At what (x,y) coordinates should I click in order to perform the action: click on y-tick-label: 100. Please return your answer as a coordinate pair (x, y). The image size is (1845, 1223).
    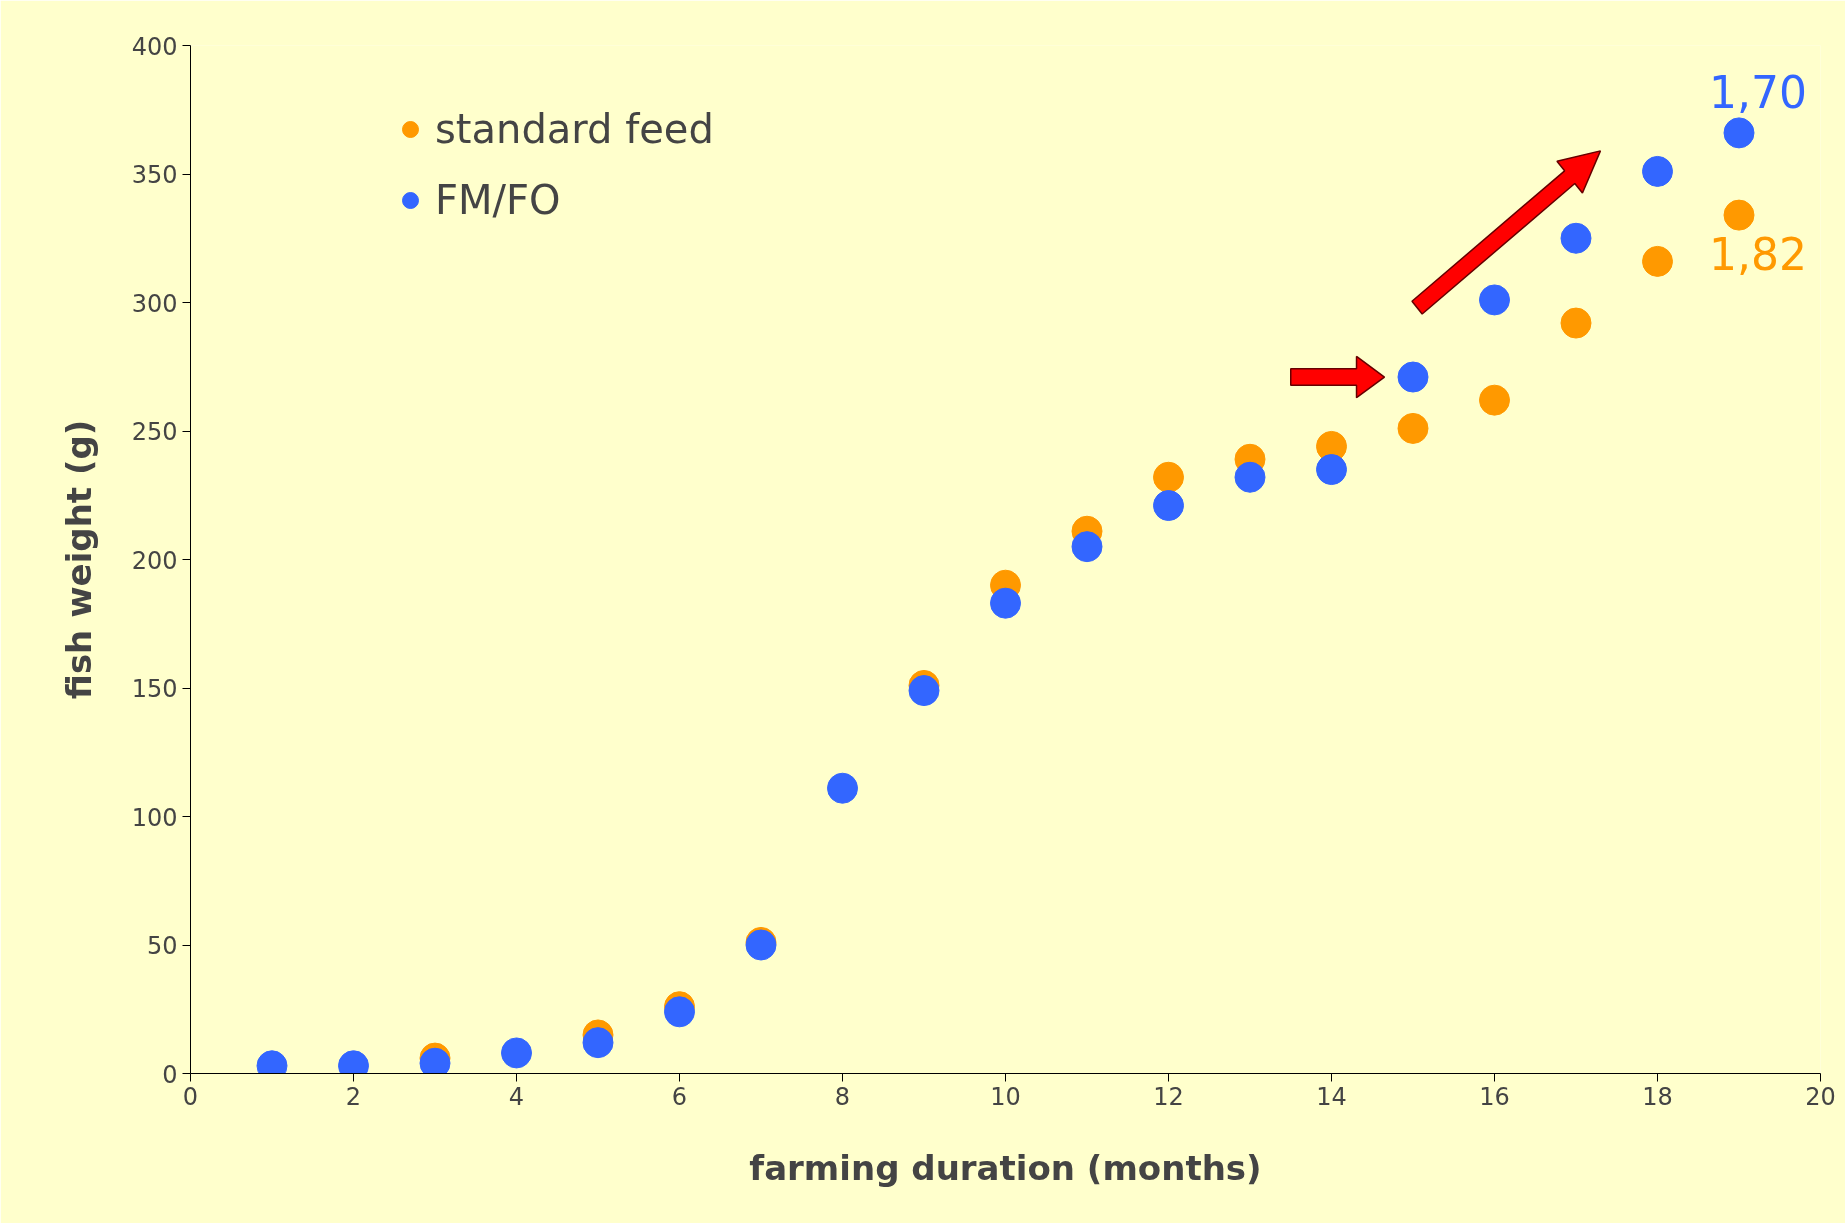
    Looking at the image, I should click on (154, 817).